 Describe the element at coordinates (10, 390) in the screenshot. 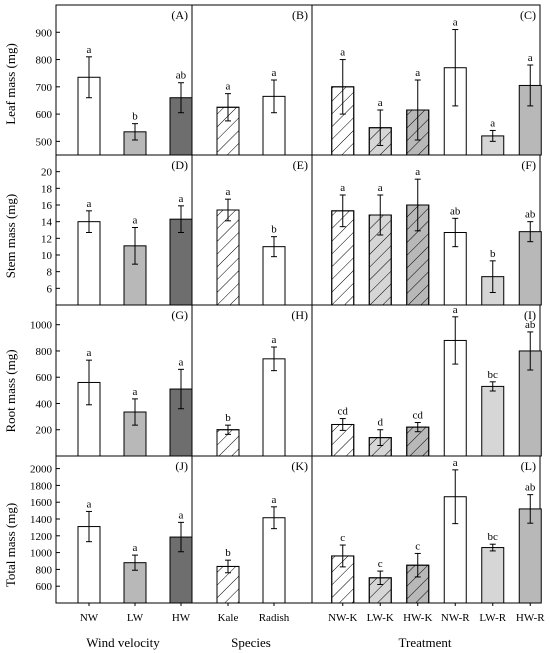

I see `row-ylabel-root: Root mass (mg)` at that location.